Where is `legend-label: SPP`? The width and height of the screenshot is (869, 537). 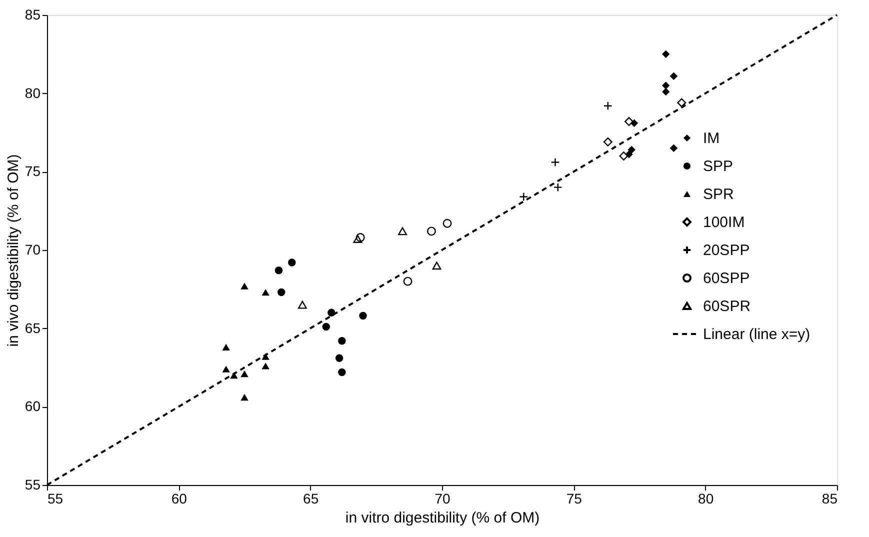 legend-label: SPP is located at coordinates (718, 166).